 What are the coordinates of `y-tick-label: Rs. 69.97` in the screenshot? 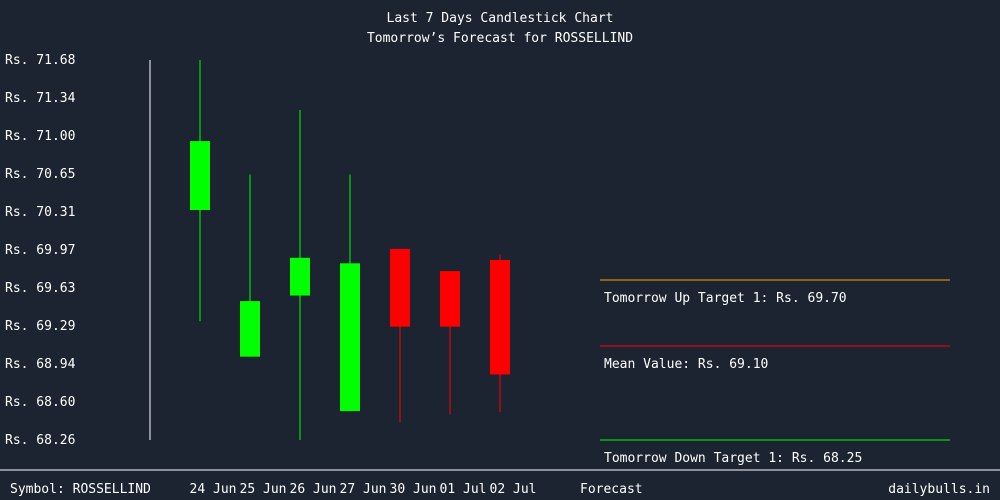 It's located at (40, 250).